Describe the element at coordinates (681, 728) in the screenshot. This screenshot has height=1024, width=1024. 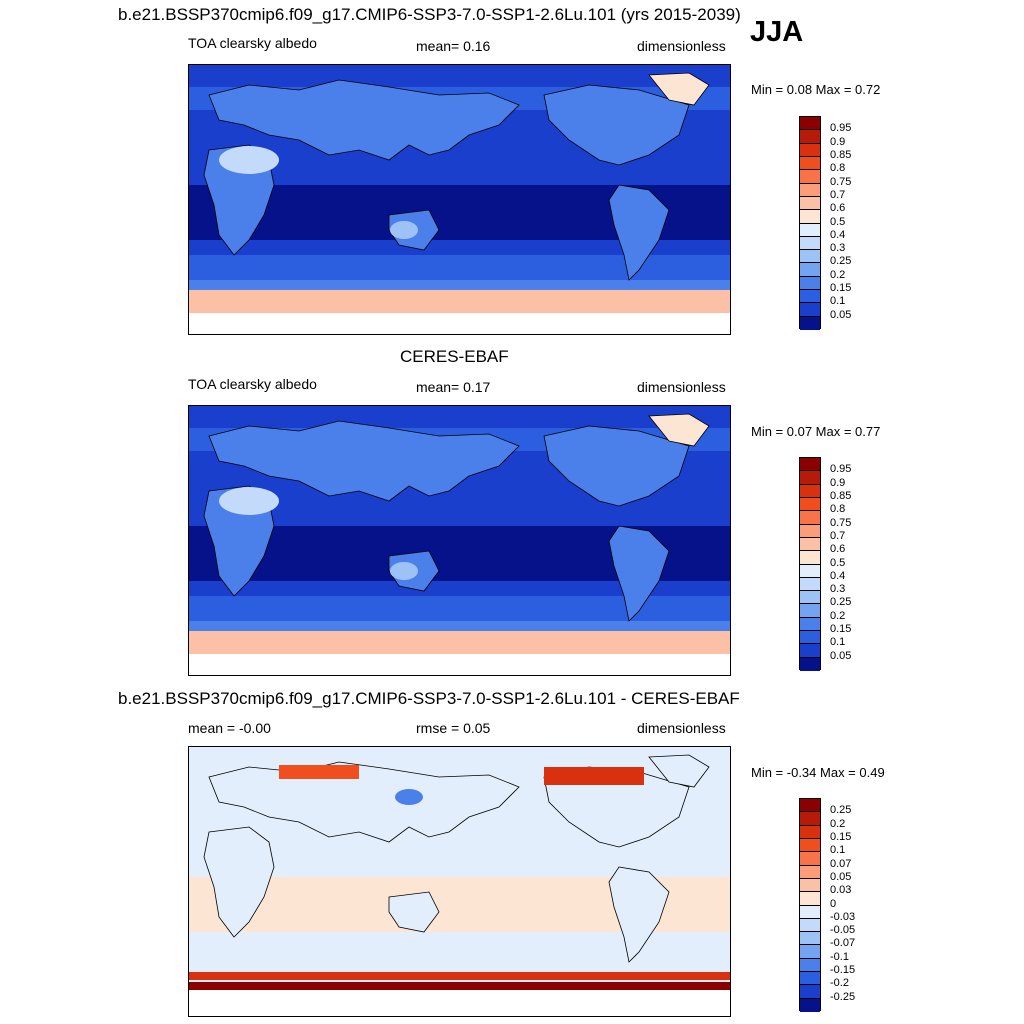
I see `panel-3-units-label: dimensionless` at that location.